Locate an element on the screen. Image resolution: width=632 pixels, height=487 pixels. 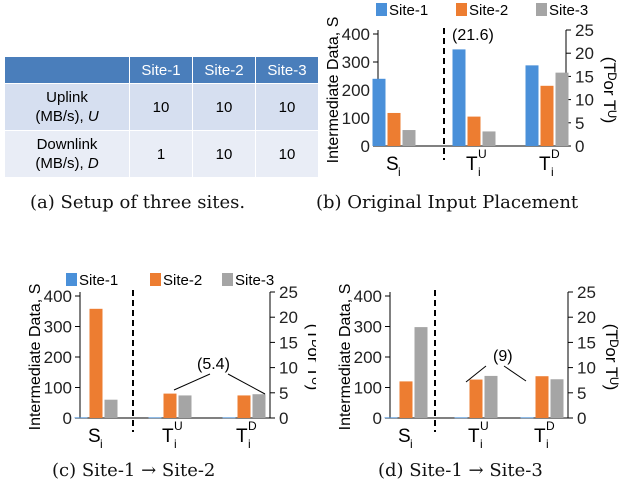
row-label-downlink: Downlink (MB/s), D is located at coordinates (67, 154).